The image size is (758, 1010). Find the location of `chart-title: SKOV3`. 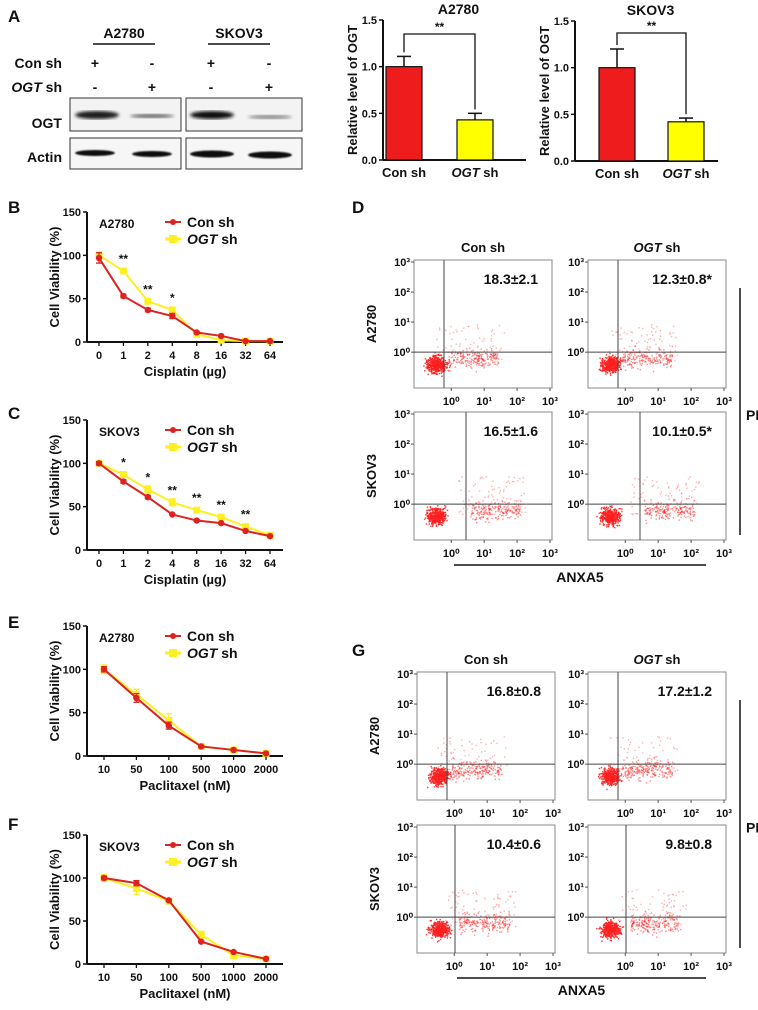

chart-title: SKOV3 is located at coordinates (119, 432).